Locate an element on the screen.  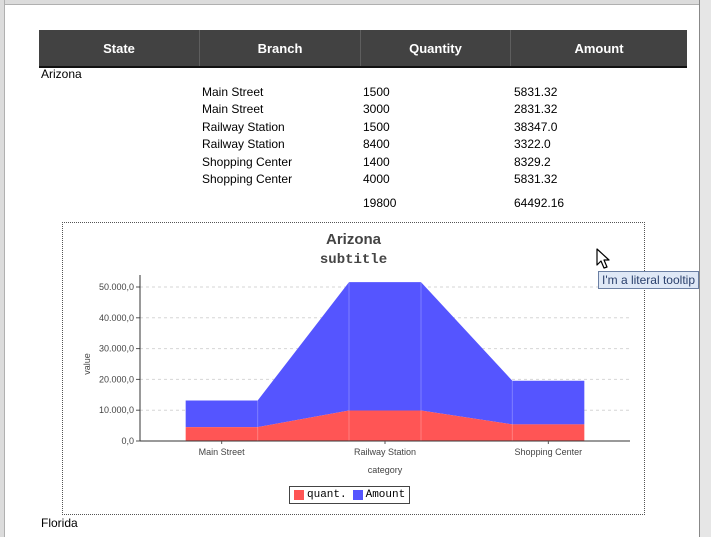
mouse-pointer-icon is located at coordinates (603, 258).